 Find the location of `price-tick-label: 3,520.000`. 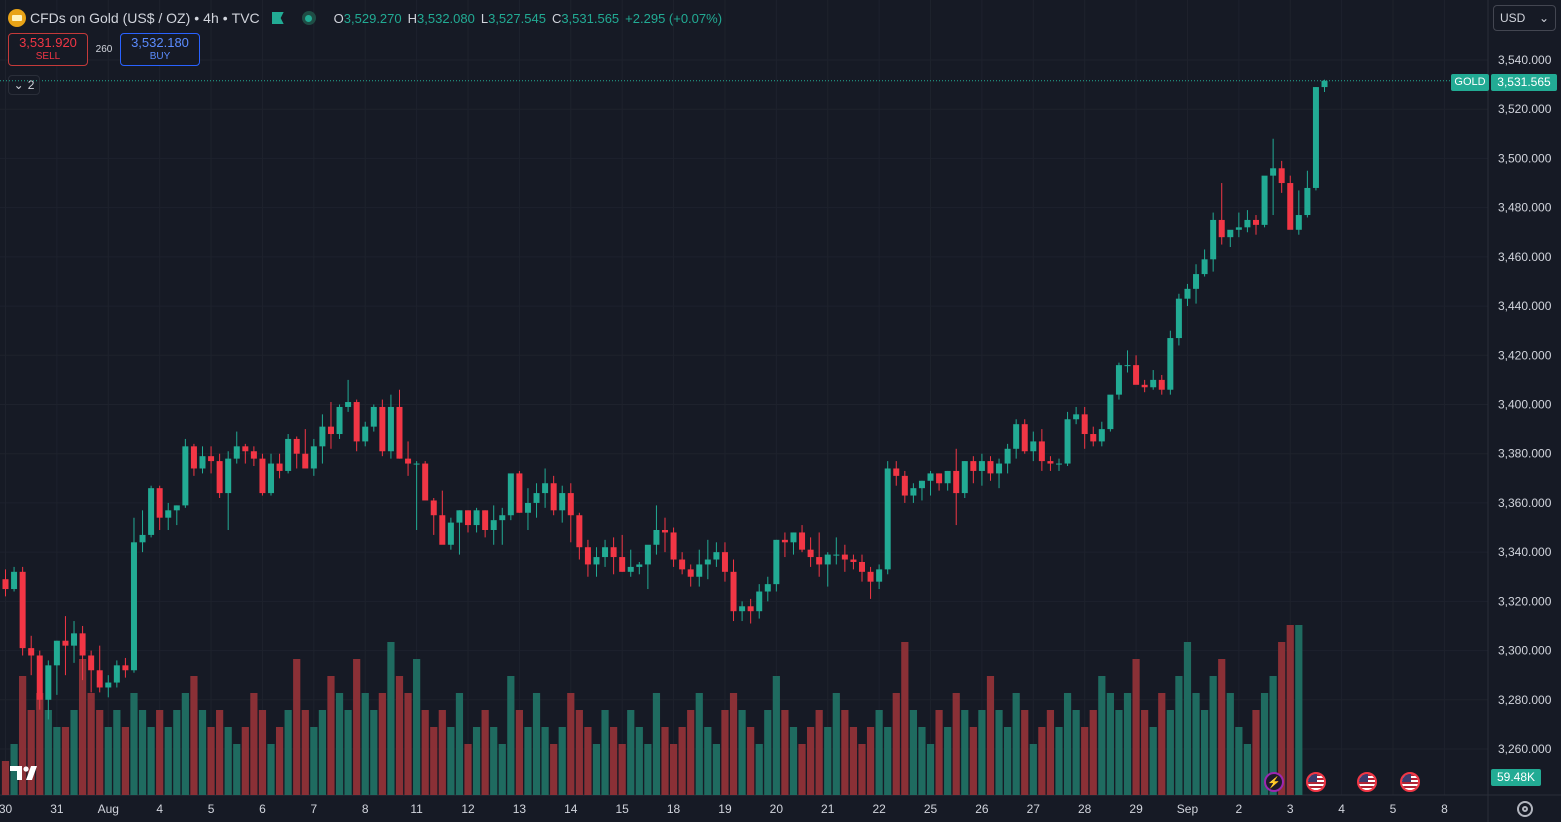

price-tick-label: 3,520.000 is located at coordinates (1525, 109).